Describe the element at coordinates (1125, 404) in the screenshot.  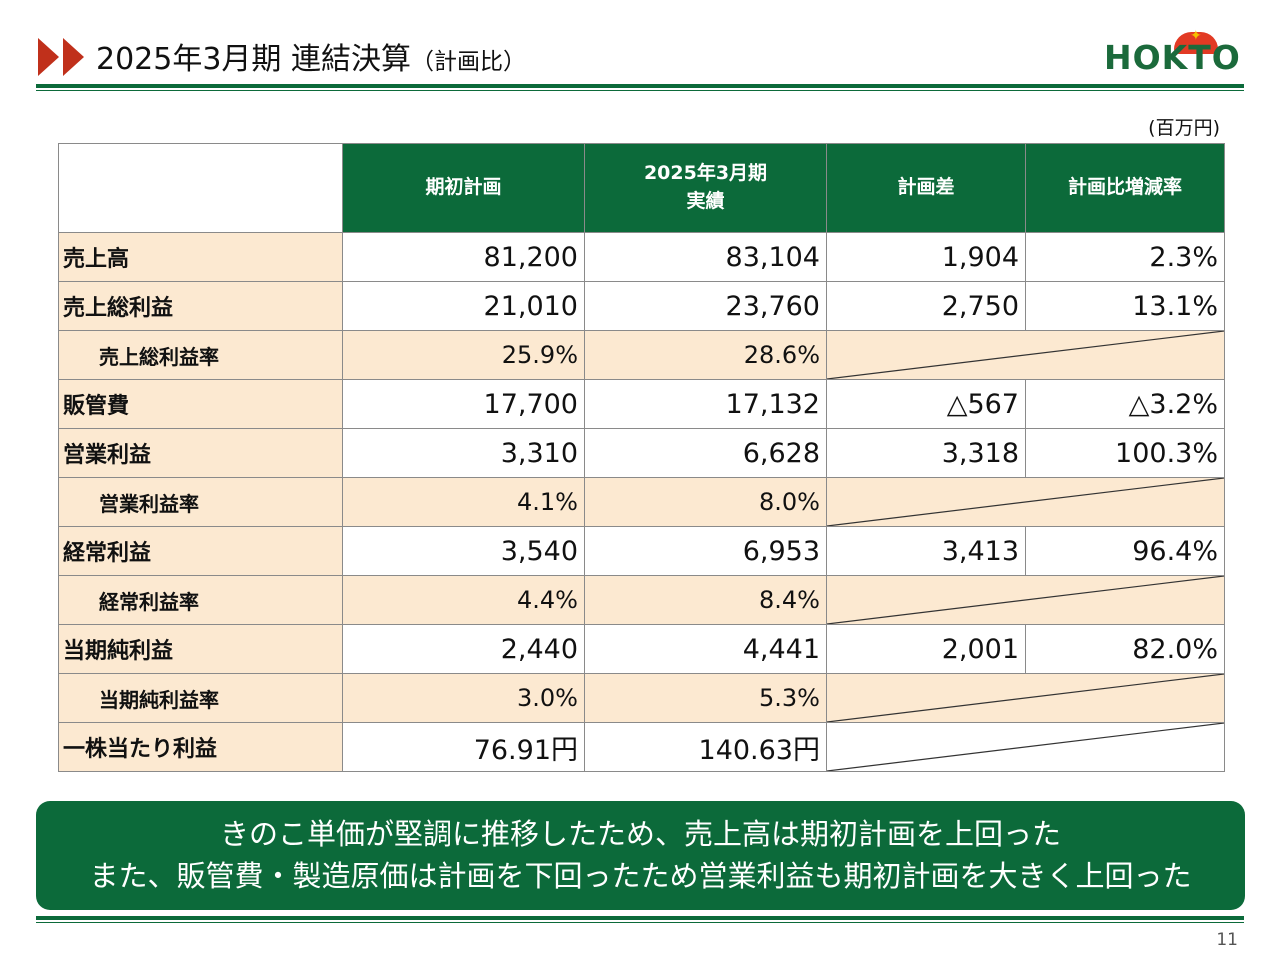
I see `rate-value: △3.2%` at that location.